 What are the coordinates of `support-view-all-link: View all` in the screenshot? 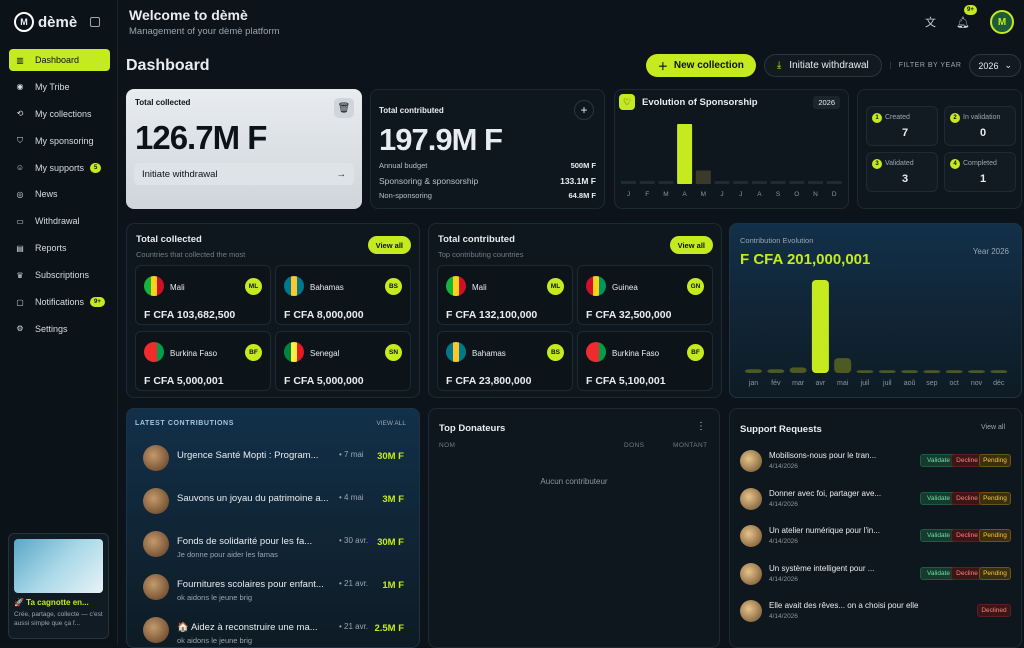 It's located at (993, 427).